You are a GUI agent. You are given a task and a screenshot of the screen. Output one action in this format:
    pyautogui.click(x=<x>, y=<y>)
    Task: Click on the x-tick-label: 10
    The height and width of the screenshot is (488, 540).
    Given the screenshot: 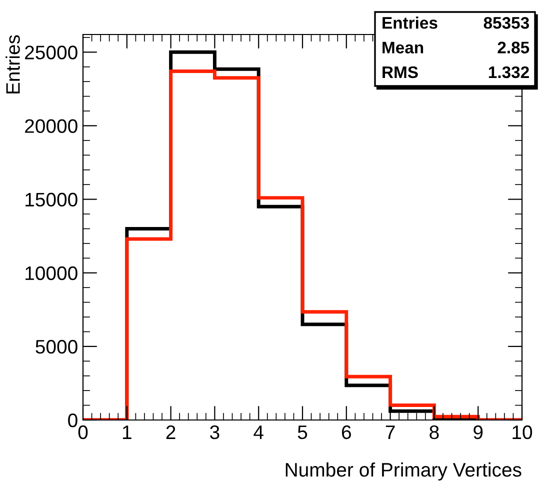 What is the action you would take?
    pyautogui.click(x=522, y=432)
    